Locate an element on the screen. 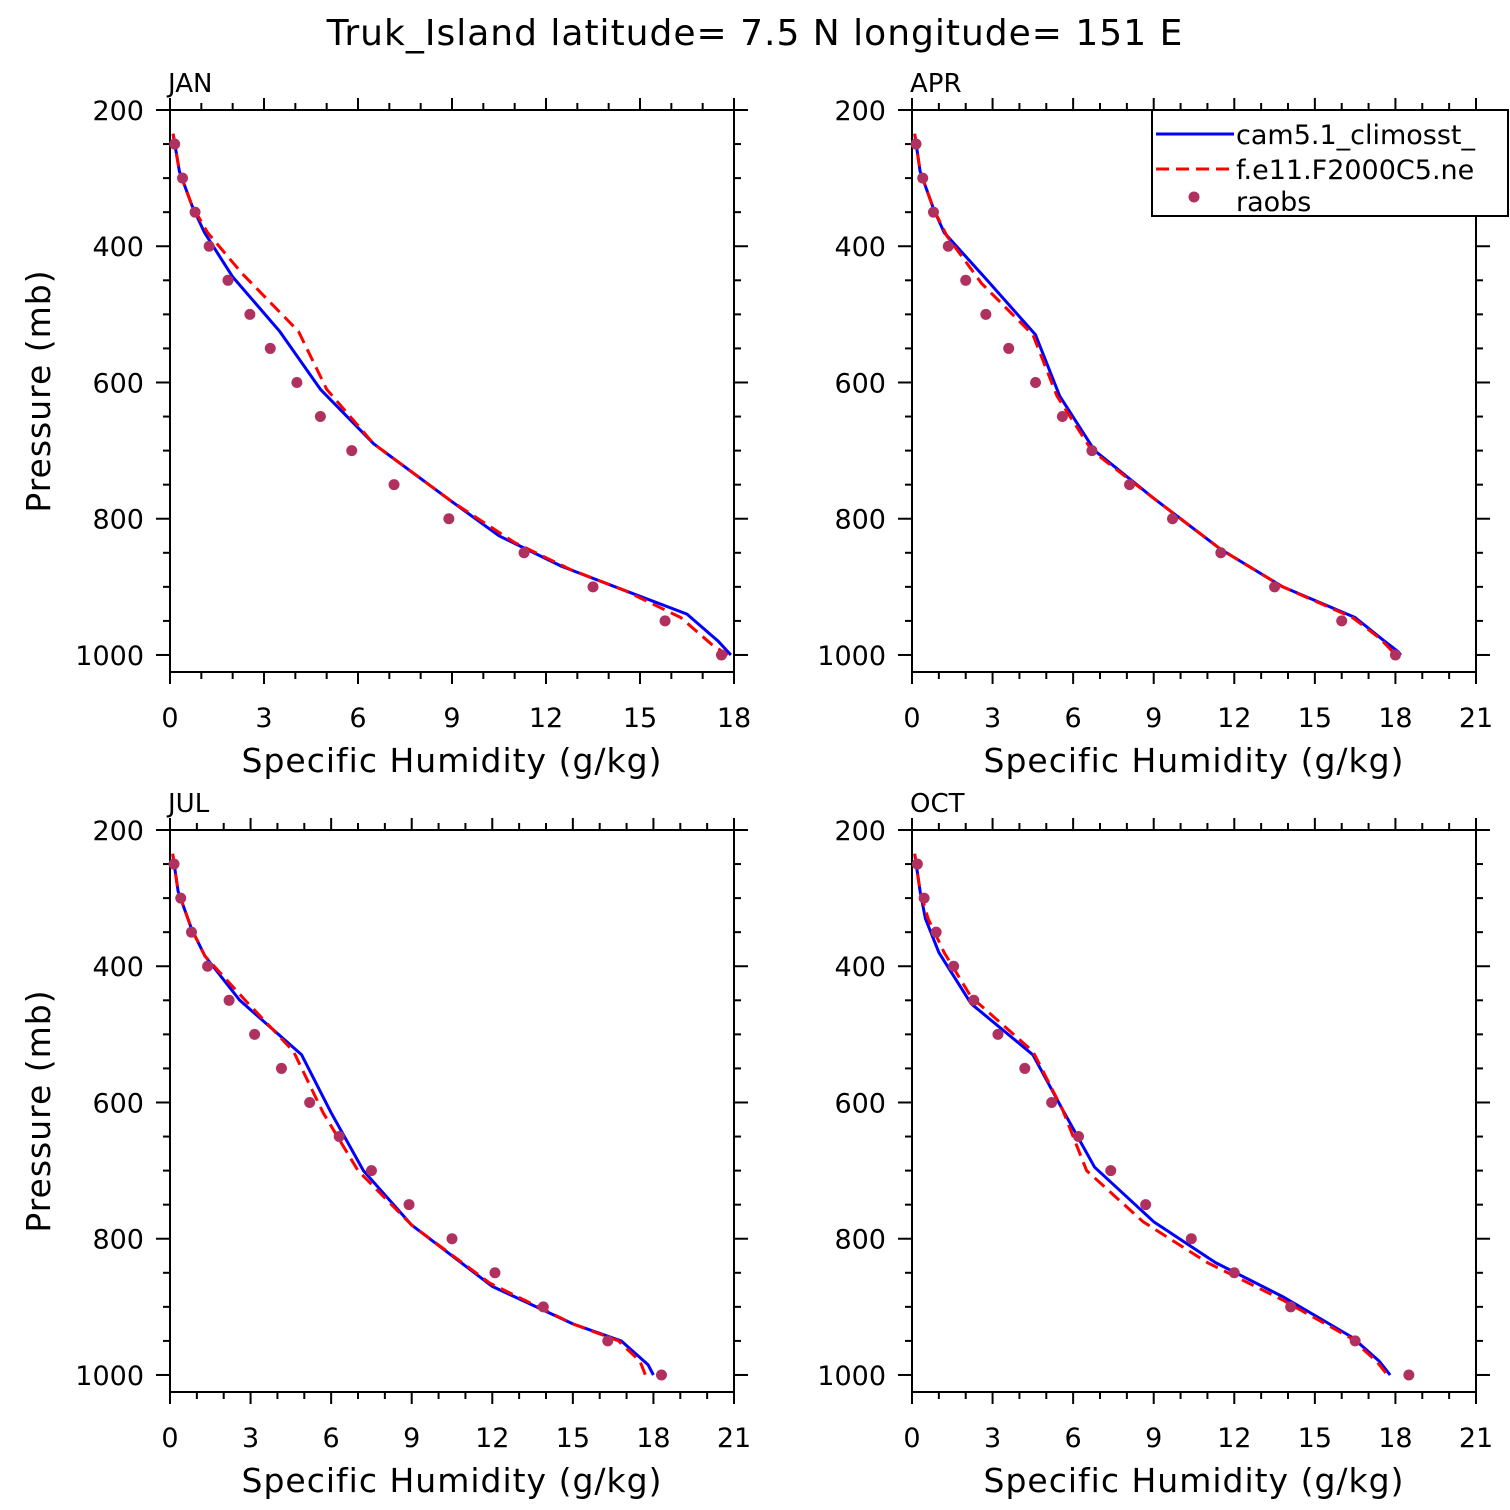  panel-title: APR is located at coordinates (936, 84).